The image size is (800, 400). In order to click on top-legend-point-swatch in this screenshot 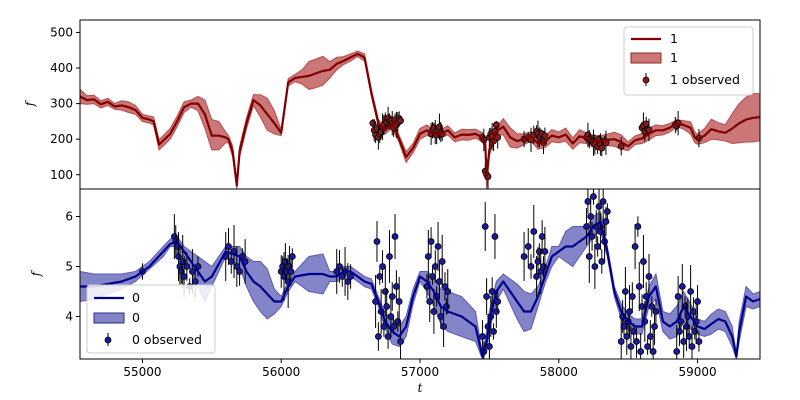, I will do `click(646, 80)`.